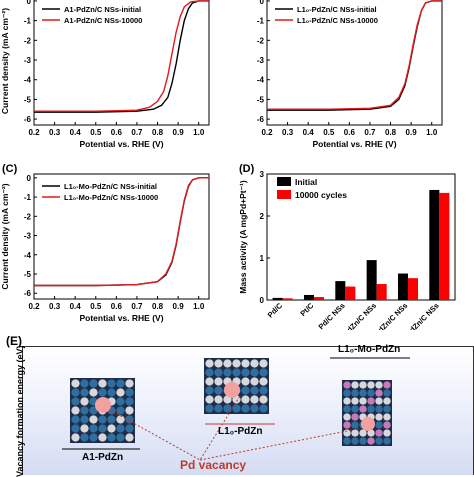 The width and height of the screenshot is (474, 477). I want to click on y-tick-label: -2, so click(261, 40).